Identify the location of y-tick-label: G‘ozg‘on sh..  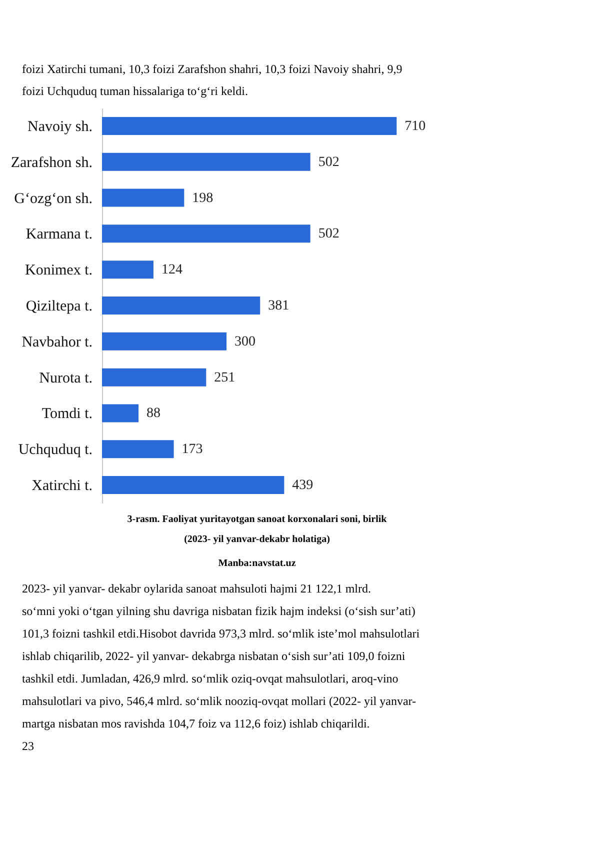
(53, 198).